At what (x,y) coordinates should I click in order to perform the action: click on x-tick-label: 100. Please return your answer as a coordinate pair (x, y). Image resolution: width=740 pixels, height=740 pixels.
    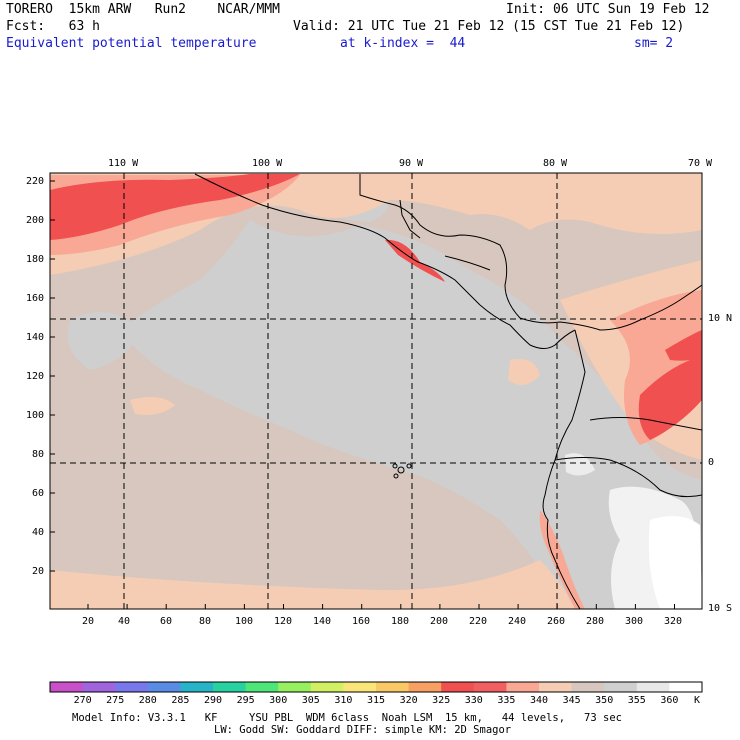
    Looking at the image, I should click on (244, 621).